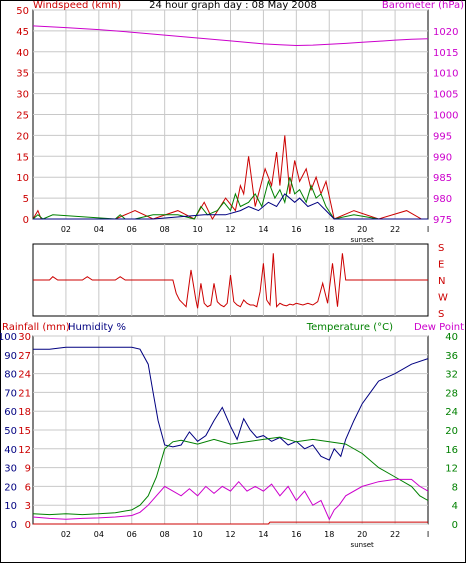 Image resolution: width=466 pixels, height=567 pixels. What do you see at coordinates (10, 450) in the screenshot?
I see `humidity-tick-label: 40` at bounding box center [10, 450].